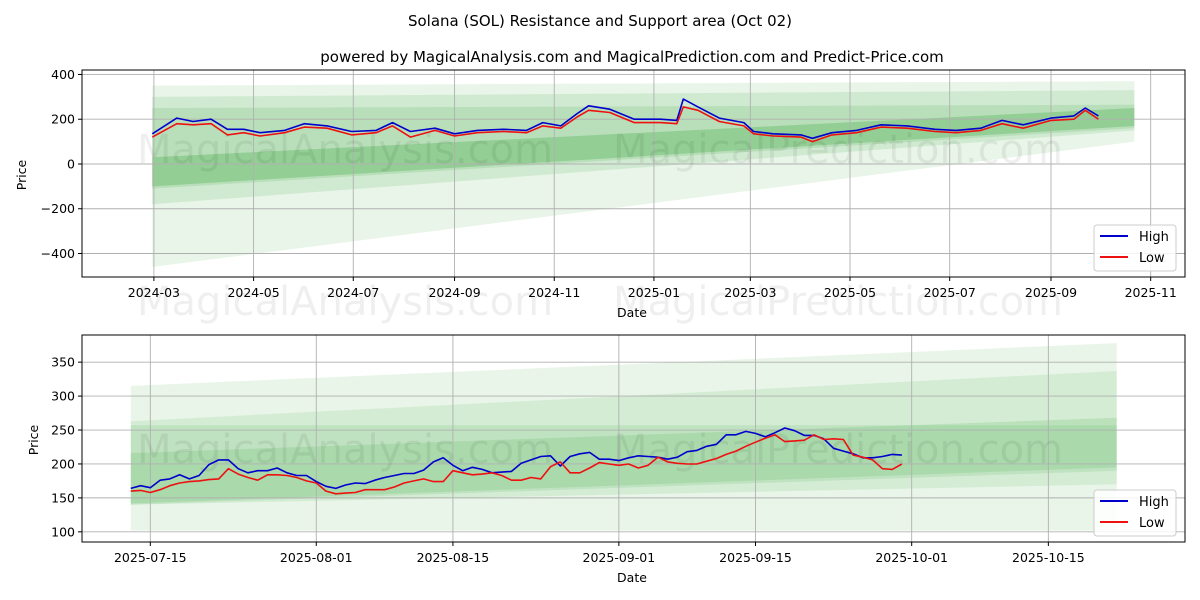 Image resolution: width=1200 pixels, height=600 pixels. I want to click on bottom-y-tick-label: 100, so click(63, 531).